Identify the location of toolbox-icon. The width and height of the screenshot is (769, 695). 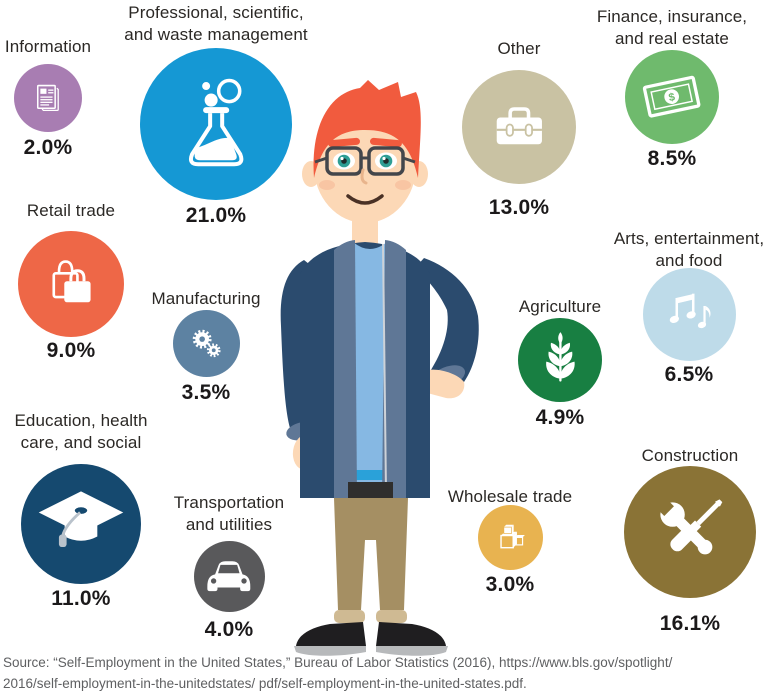
(519, 125).